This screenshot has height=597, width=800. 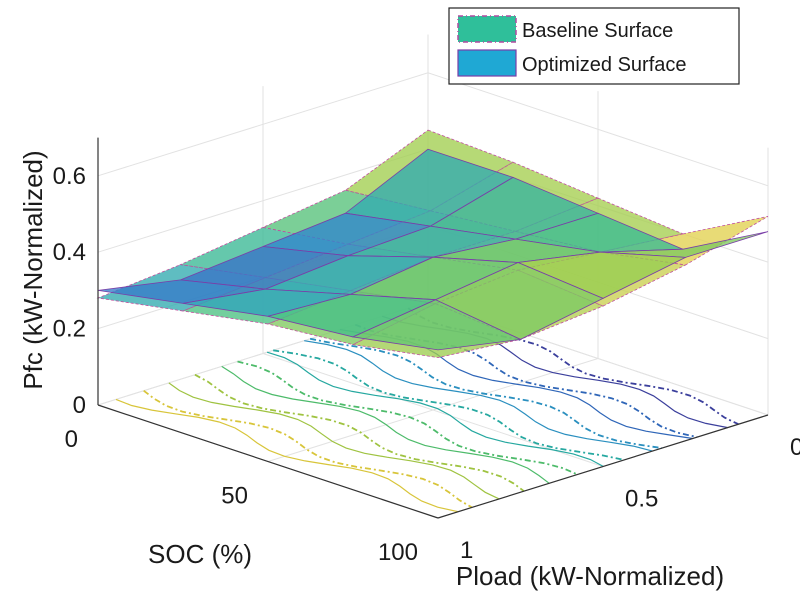 I want to click on z-tick-label: 0.2, so click(x=69, y=329).